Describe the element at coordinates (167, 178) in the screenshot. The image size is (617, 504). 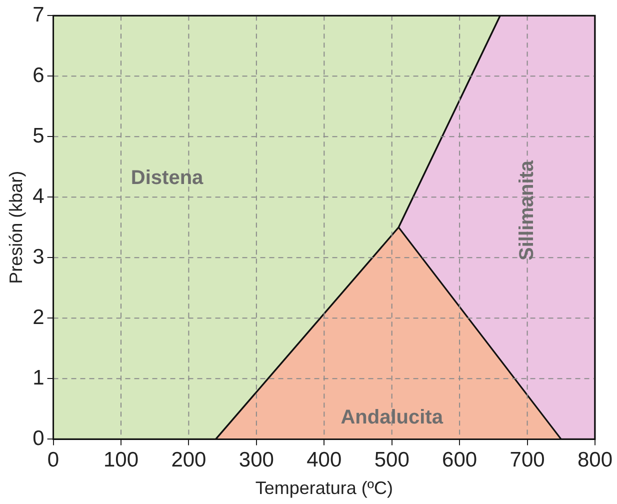
I see `annotation: Distena` at that location.